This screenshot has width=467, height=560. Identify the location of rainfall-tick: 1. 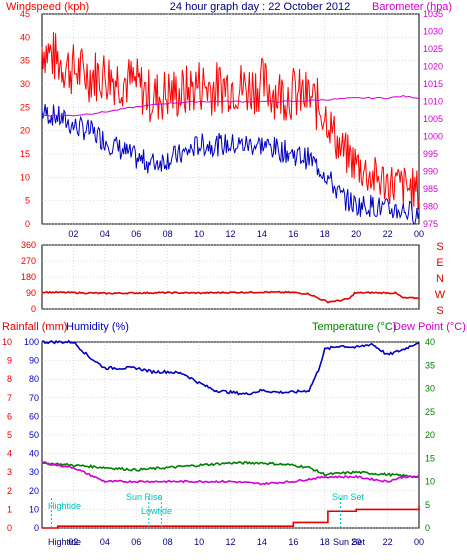
(9, 509).